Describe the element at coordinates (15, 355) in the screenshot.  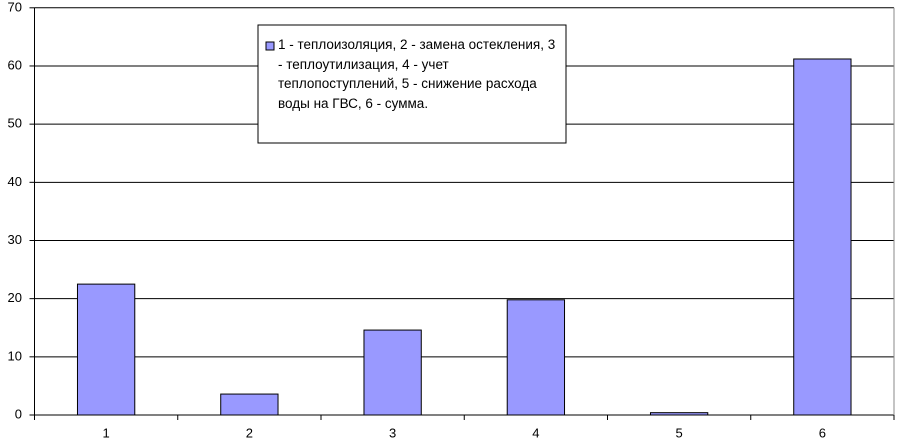
I see `y-tick-label: 10` at that location.